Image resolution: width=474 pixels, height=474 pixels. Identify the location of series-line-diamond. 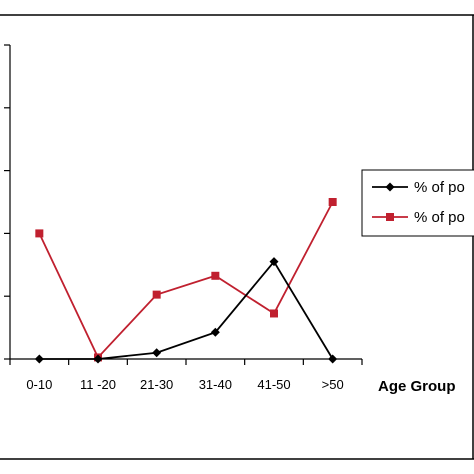
(186, 310).